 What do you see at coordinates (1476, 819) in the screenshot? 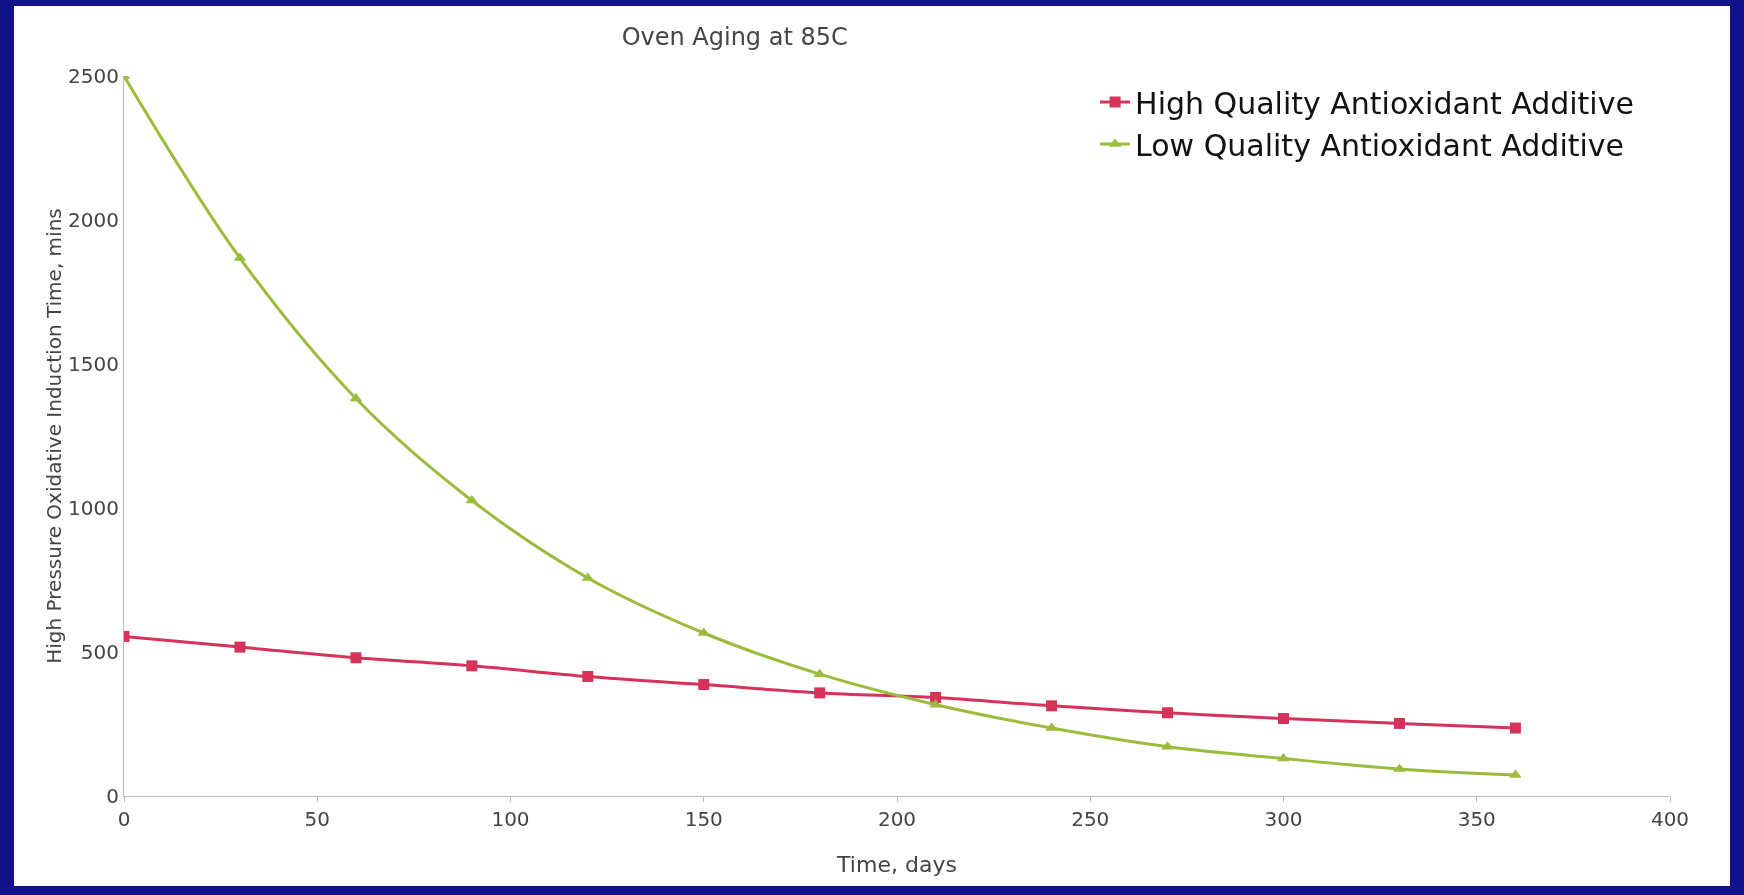
I see `x-tick-label: 350` at bounding box center [1476, 819].